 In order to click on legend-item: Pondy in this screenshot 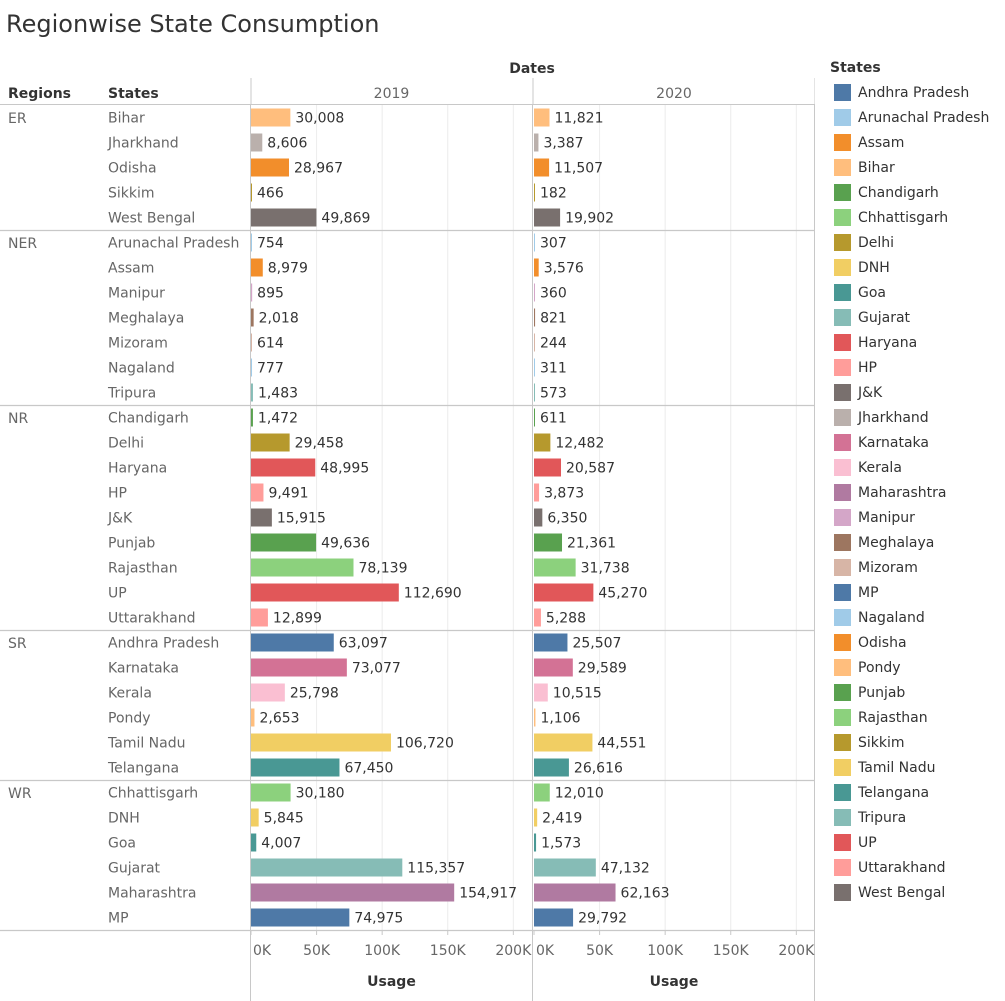, I will do `click(917, 667)`.